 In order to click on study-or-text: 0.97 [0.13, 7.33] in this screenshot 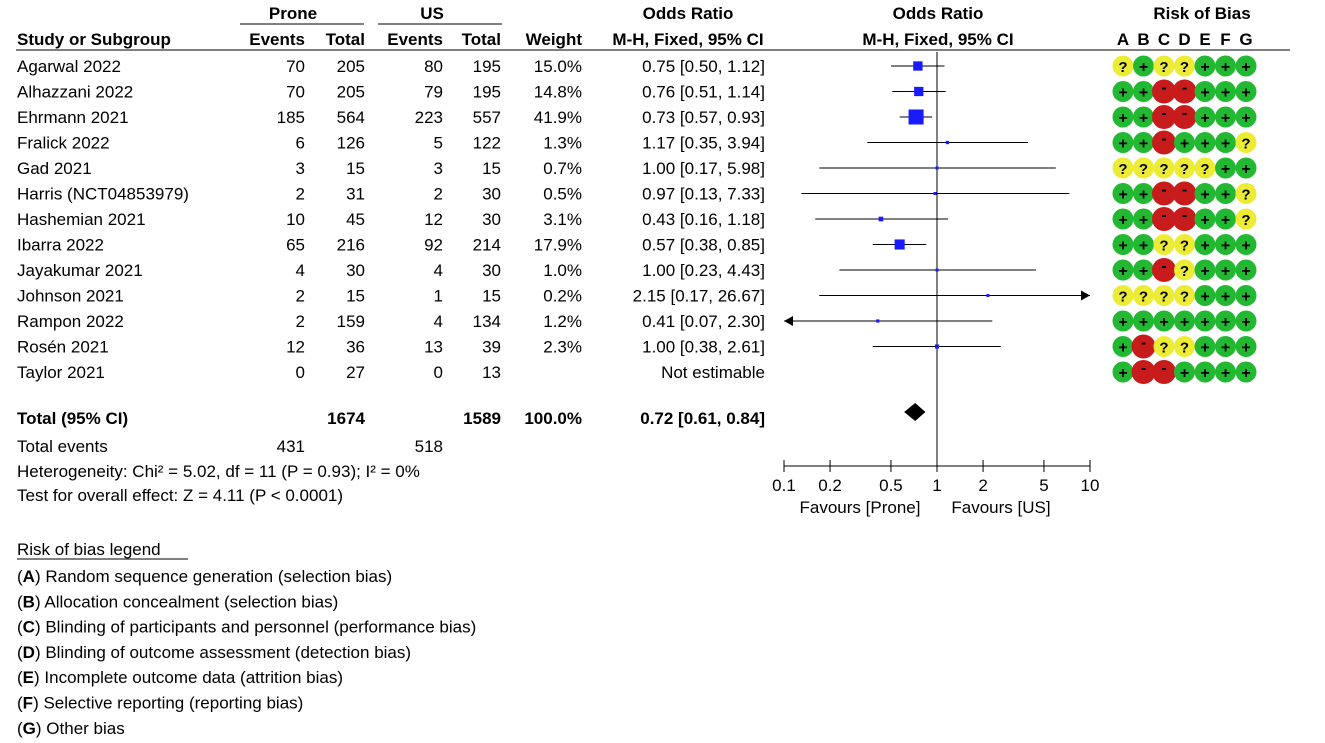, I will do `click(703, 194)`.